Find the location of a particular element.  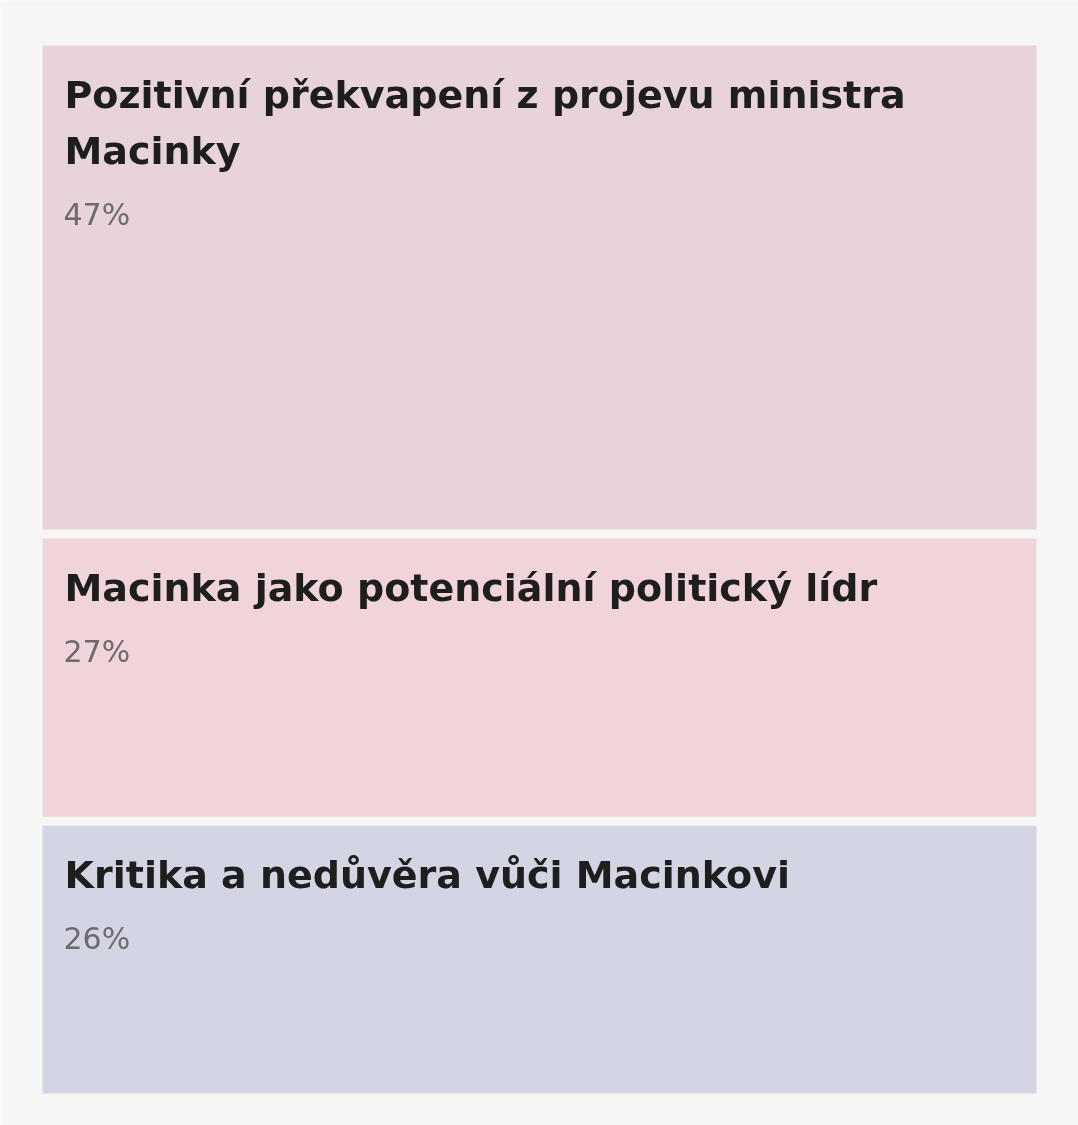

data-label: 27% is located at coordinates (97, 651).